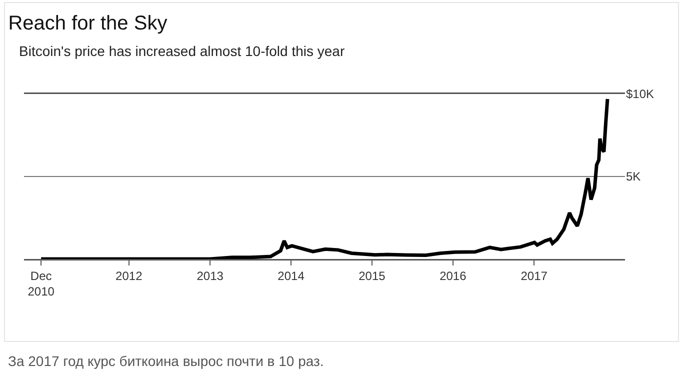 Image resolution: width=687 pixels, height=384 pixels. Describe the element at coordinates (182, 51) in the screenshot. I see `chart-subtitle: Bitcoin's price has increased almost 10-fold this year` at that location.